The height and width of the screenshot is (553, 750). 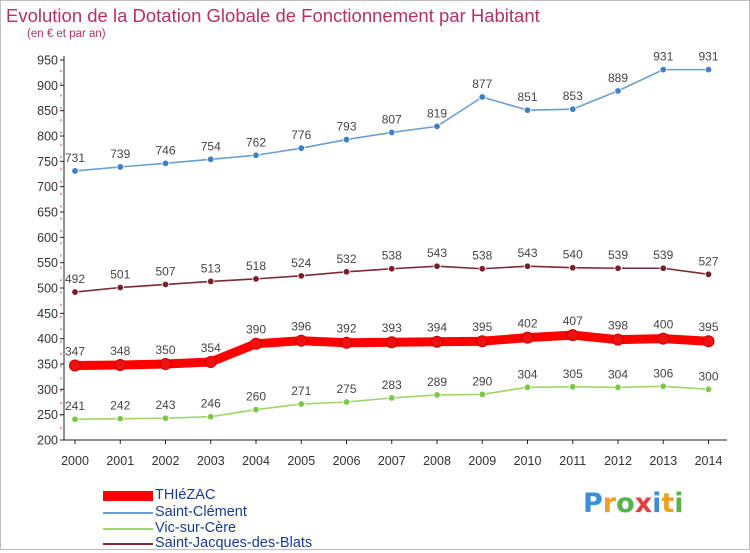 What do you see at coordinates (668, 503) in the screenshot?
I see `logo-letter: t` at bounding box center [668, 503].